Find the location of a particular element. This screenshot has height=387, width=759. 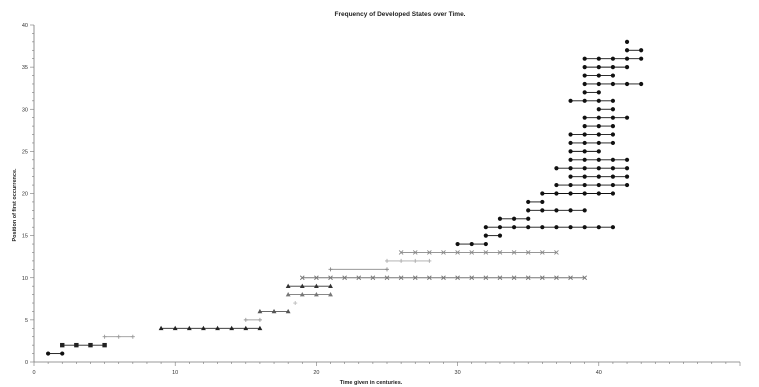

y-tick-label: 10 is located at coordinates (25, 279).